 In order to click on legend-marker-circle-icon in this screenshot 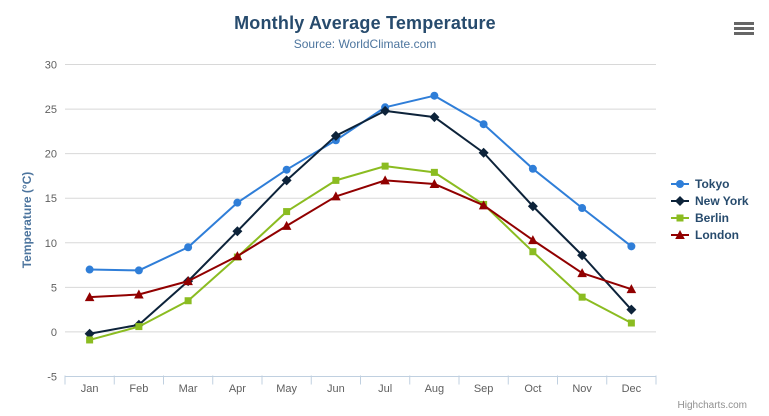, I will do `click(680, 183)`.